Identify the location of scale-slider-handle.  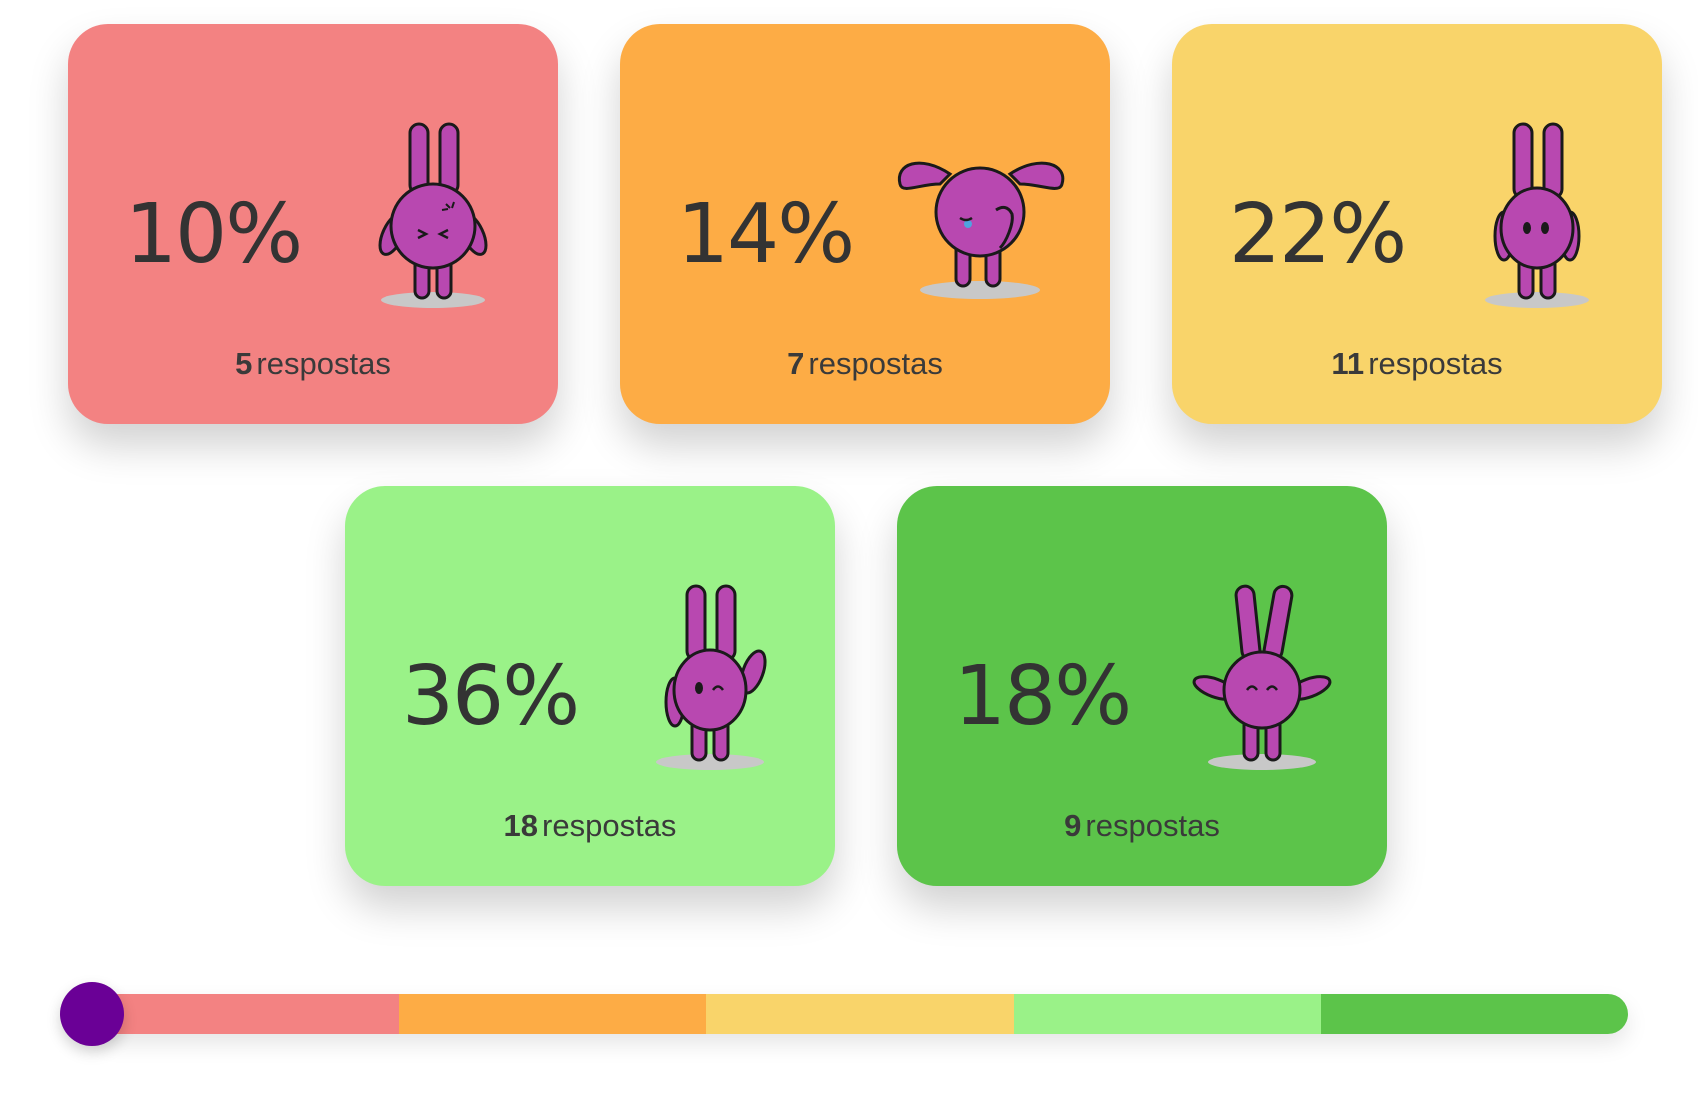
(92, 1014).